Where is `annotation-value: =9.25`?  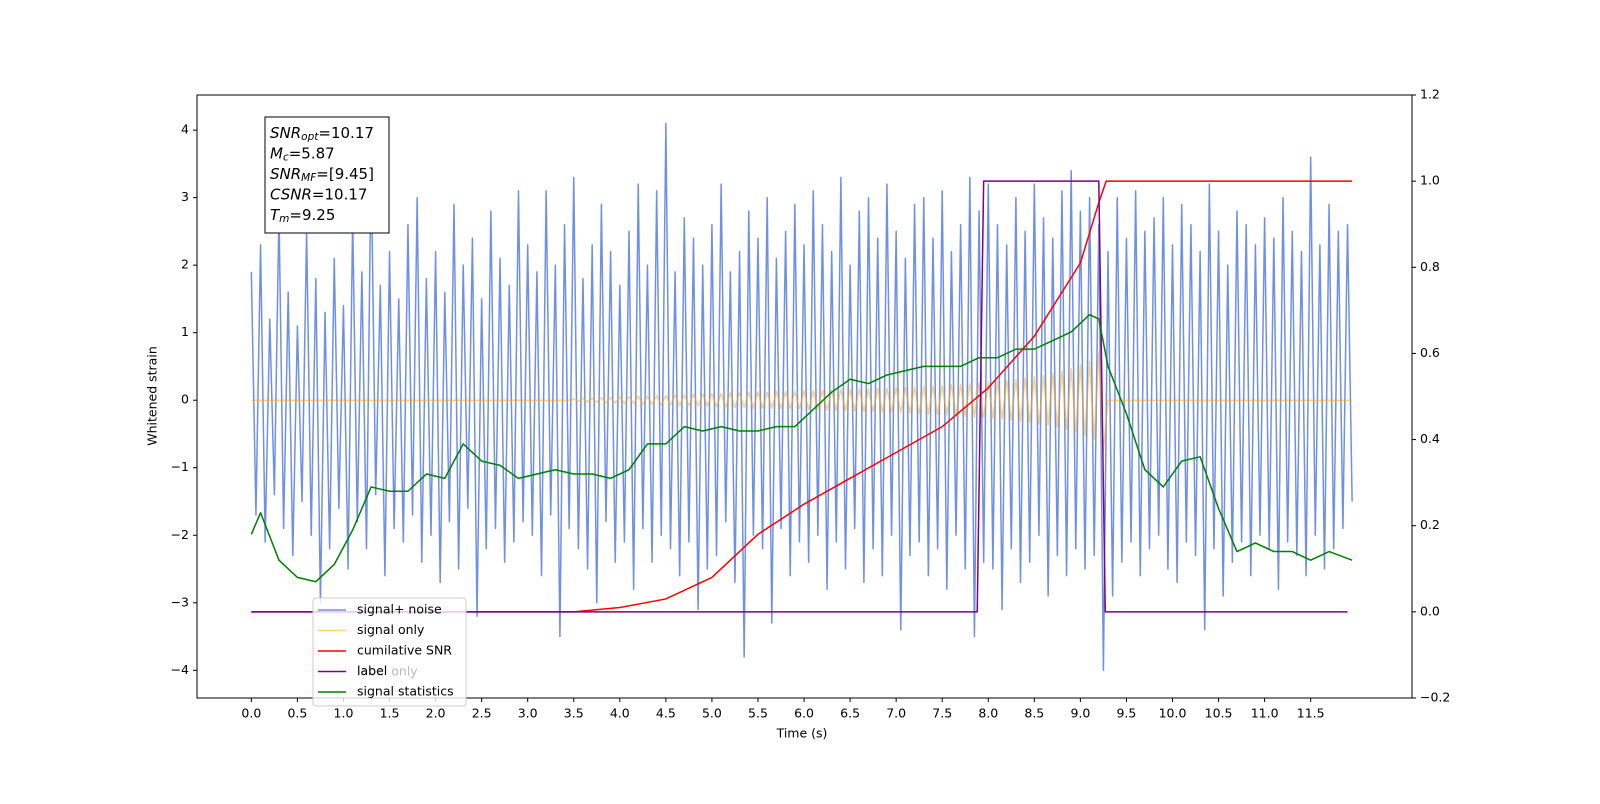
annotation-value: =9.25 is located at coordinates (312, 215).